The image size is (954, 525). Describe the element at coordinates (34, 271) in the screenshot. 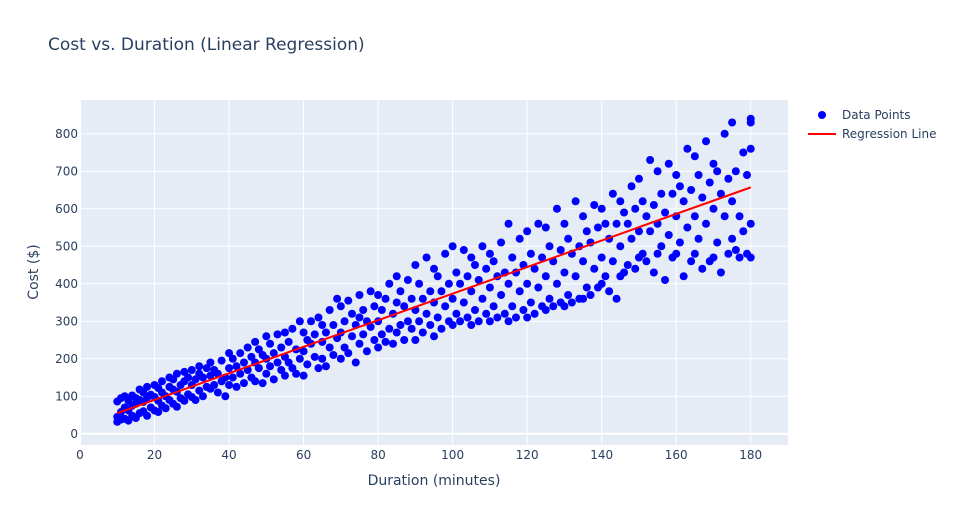

I see `y-axis-title: Cost ($)` at that location.